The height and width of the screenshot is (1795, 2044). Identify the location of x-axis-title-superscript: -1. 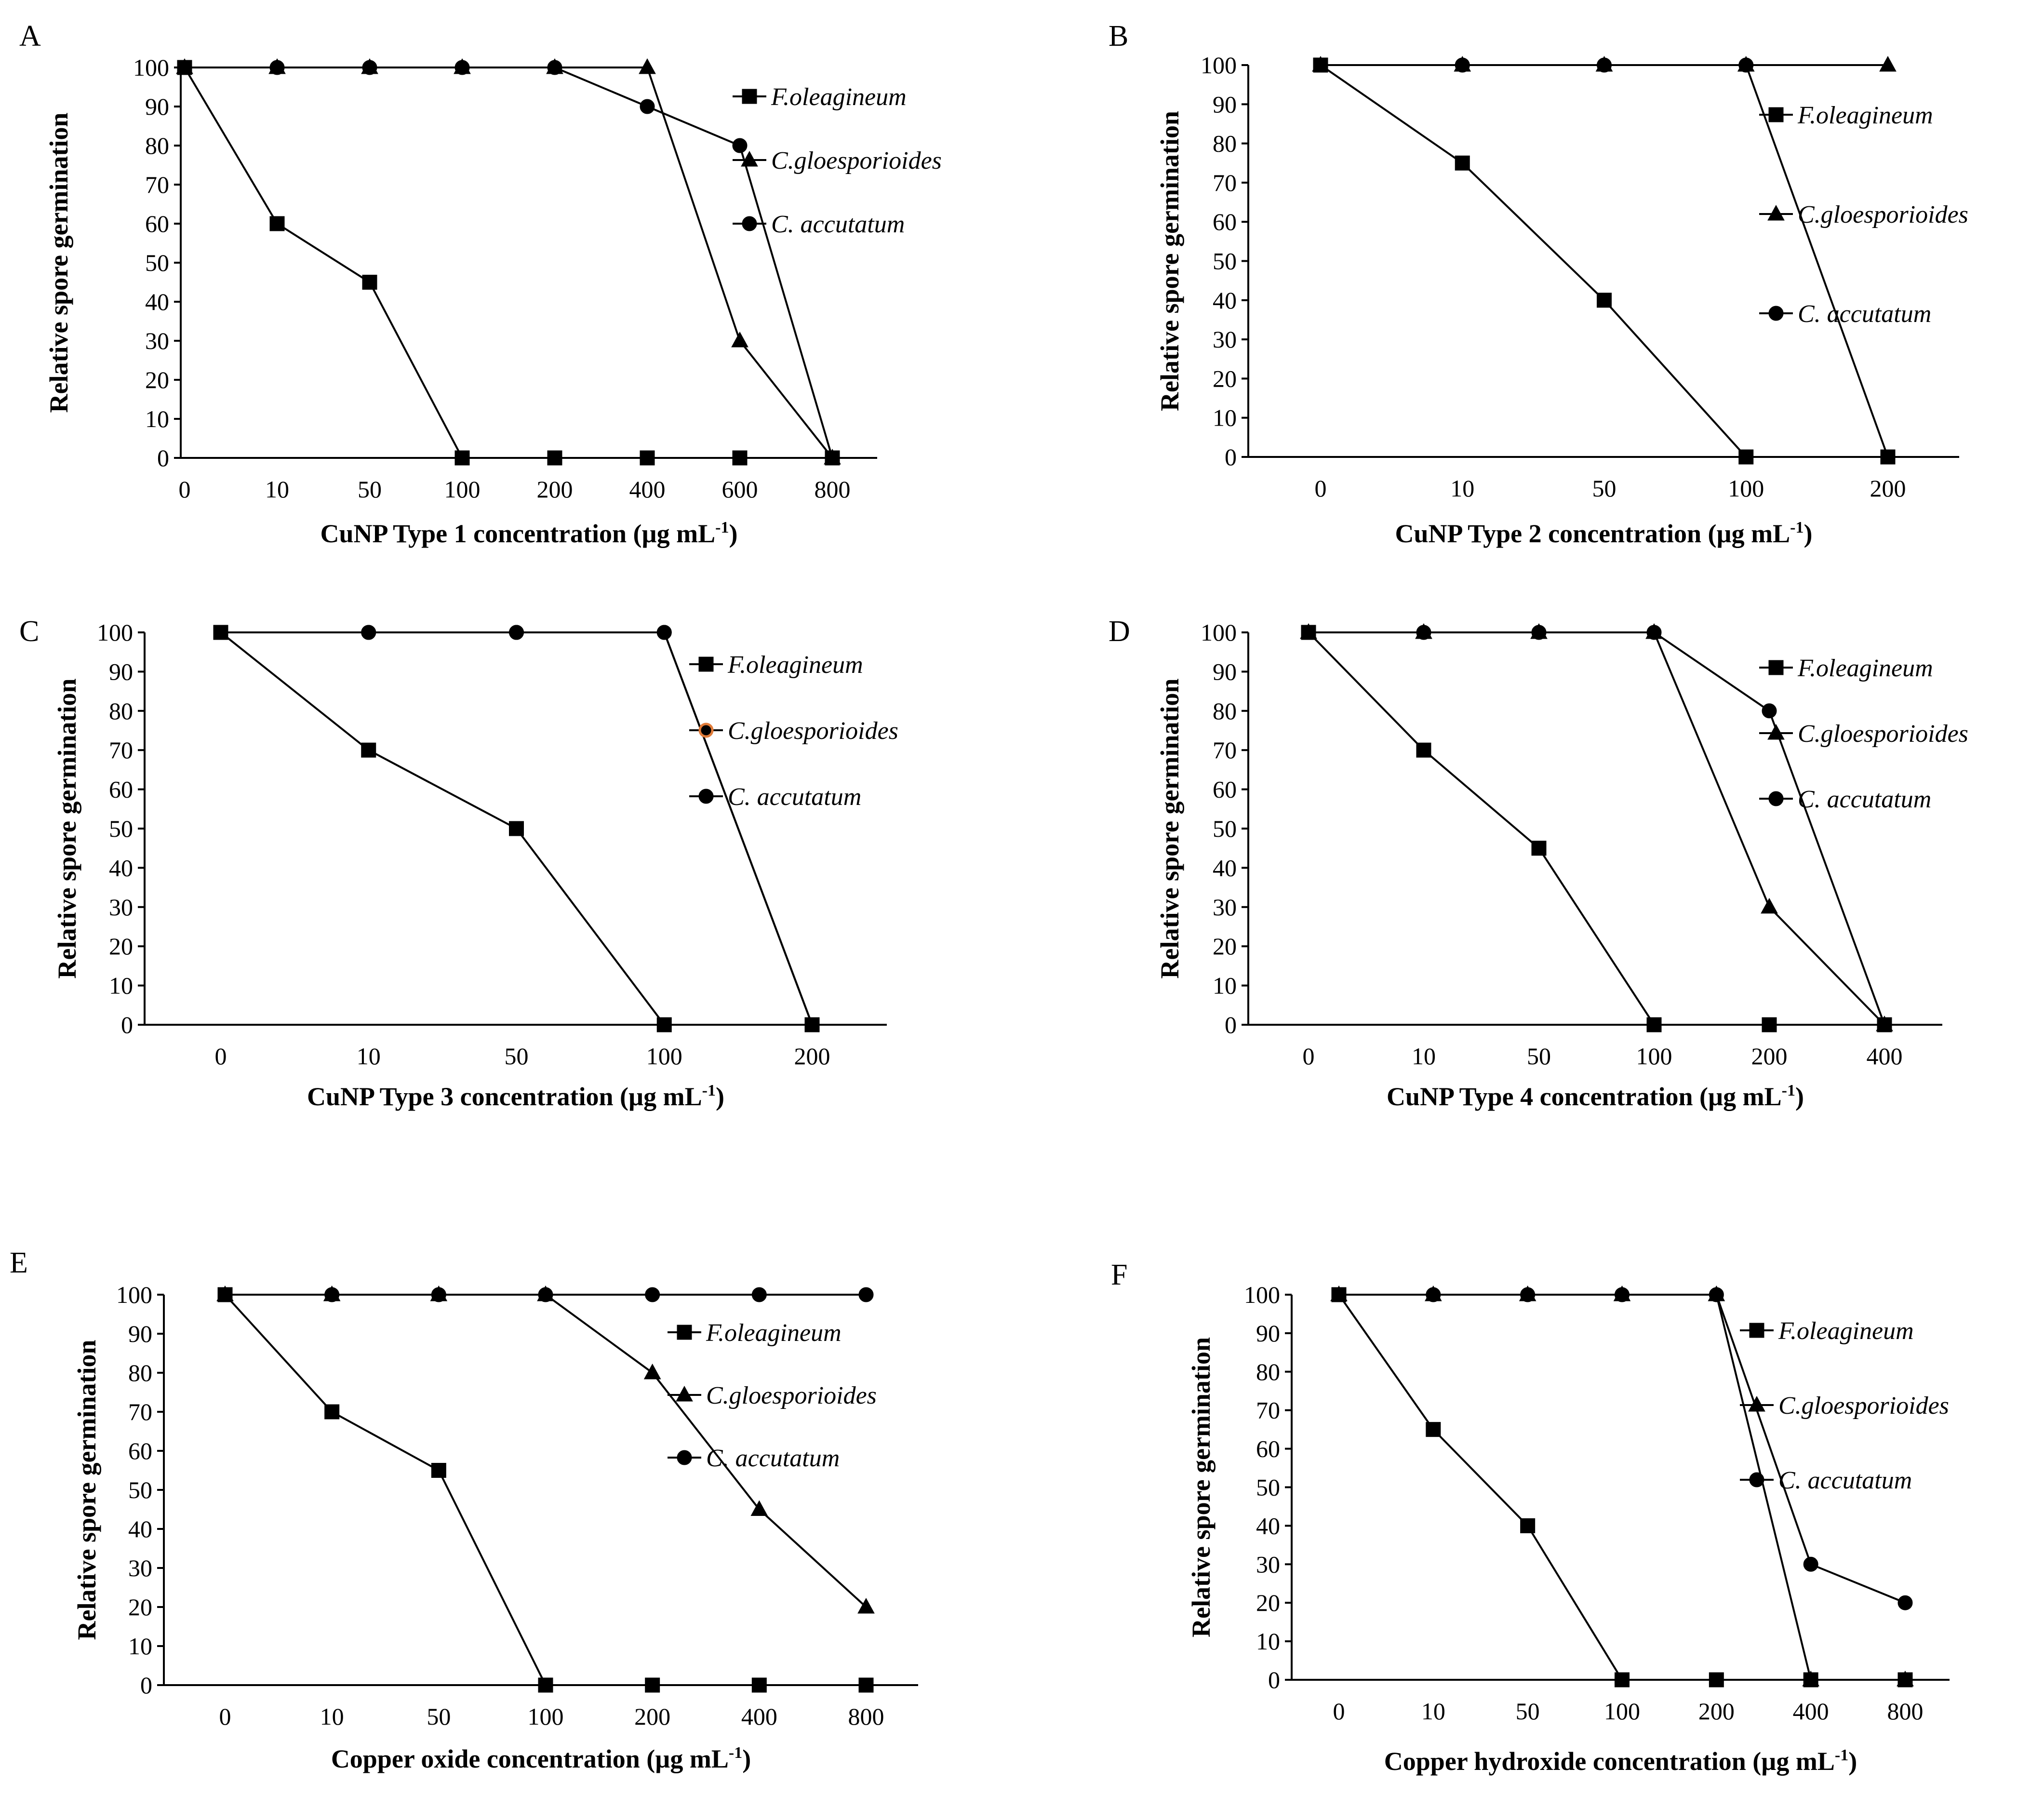
(709, 1090).